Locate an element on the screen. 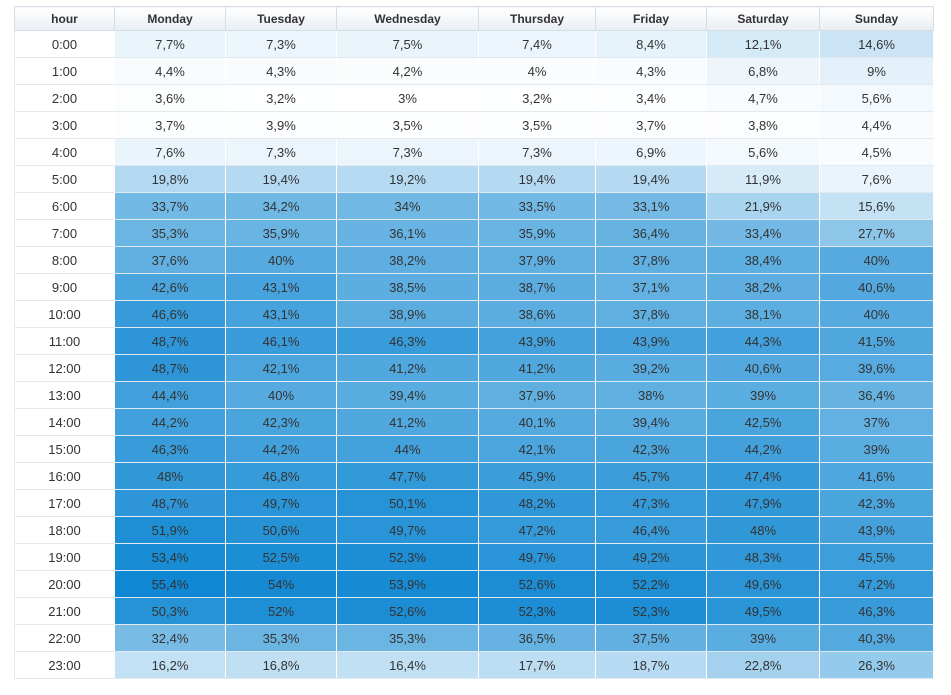 The height and width of the screenshot is (695, 951). column-header-monday: Monday is located at coordinates (170, 18).